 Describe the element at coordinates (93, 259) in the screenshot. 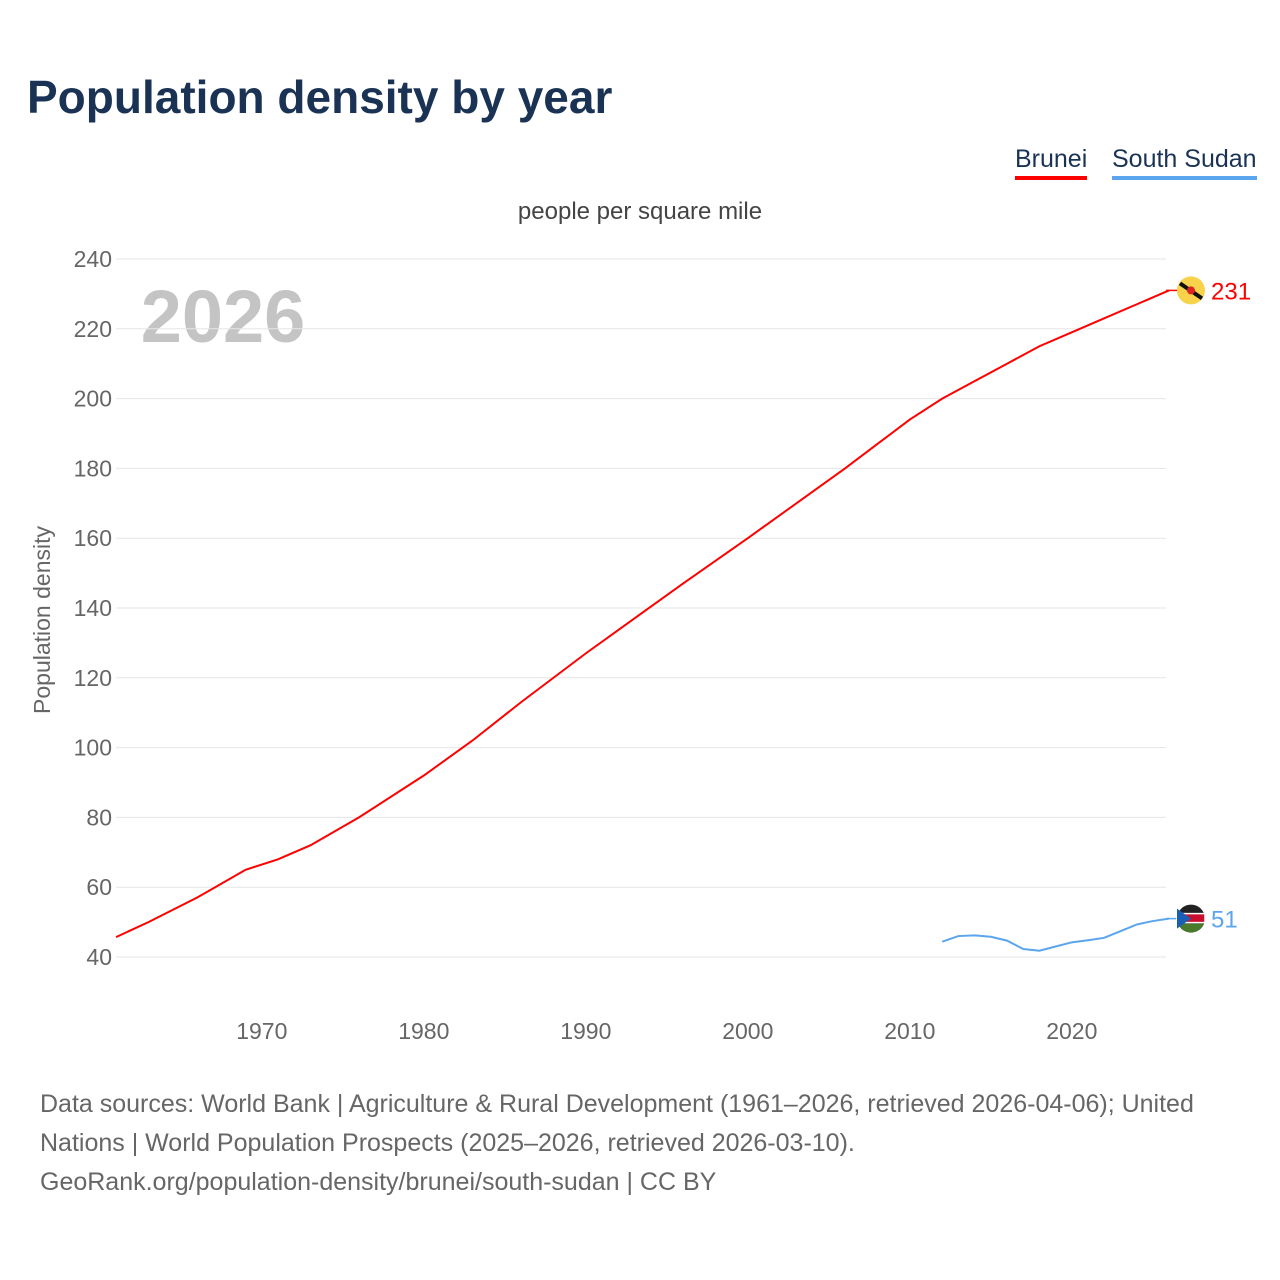

I see `y-tick-label: 240` at that location.